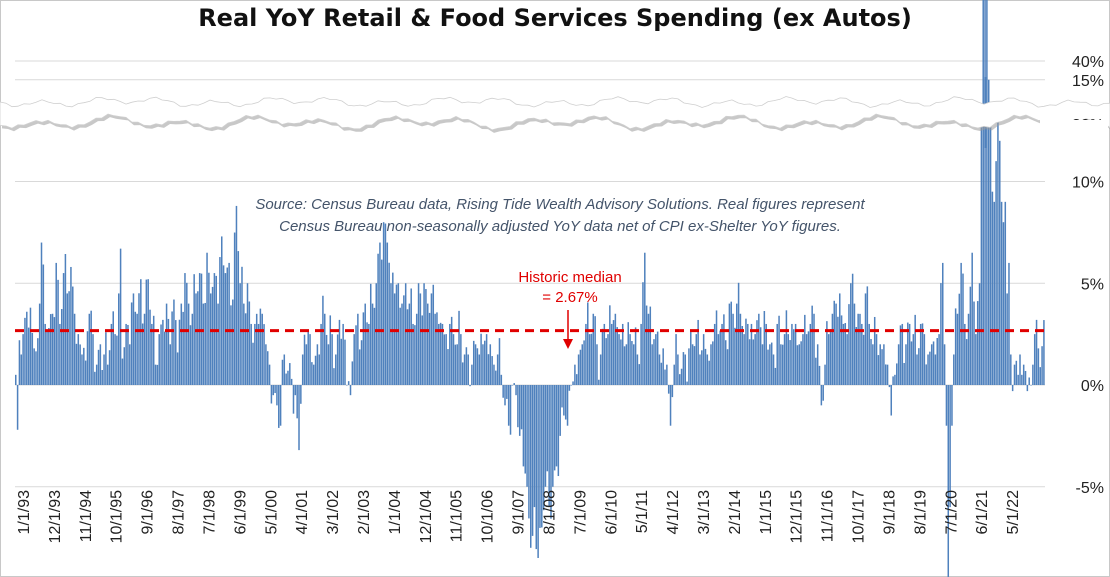 This screenshot has width=1110, height=577. What do you see at coordinates (179, 512) in the screenshot?
I see `x-tick-label: 8/1/97` at bounding box center [179, 512].